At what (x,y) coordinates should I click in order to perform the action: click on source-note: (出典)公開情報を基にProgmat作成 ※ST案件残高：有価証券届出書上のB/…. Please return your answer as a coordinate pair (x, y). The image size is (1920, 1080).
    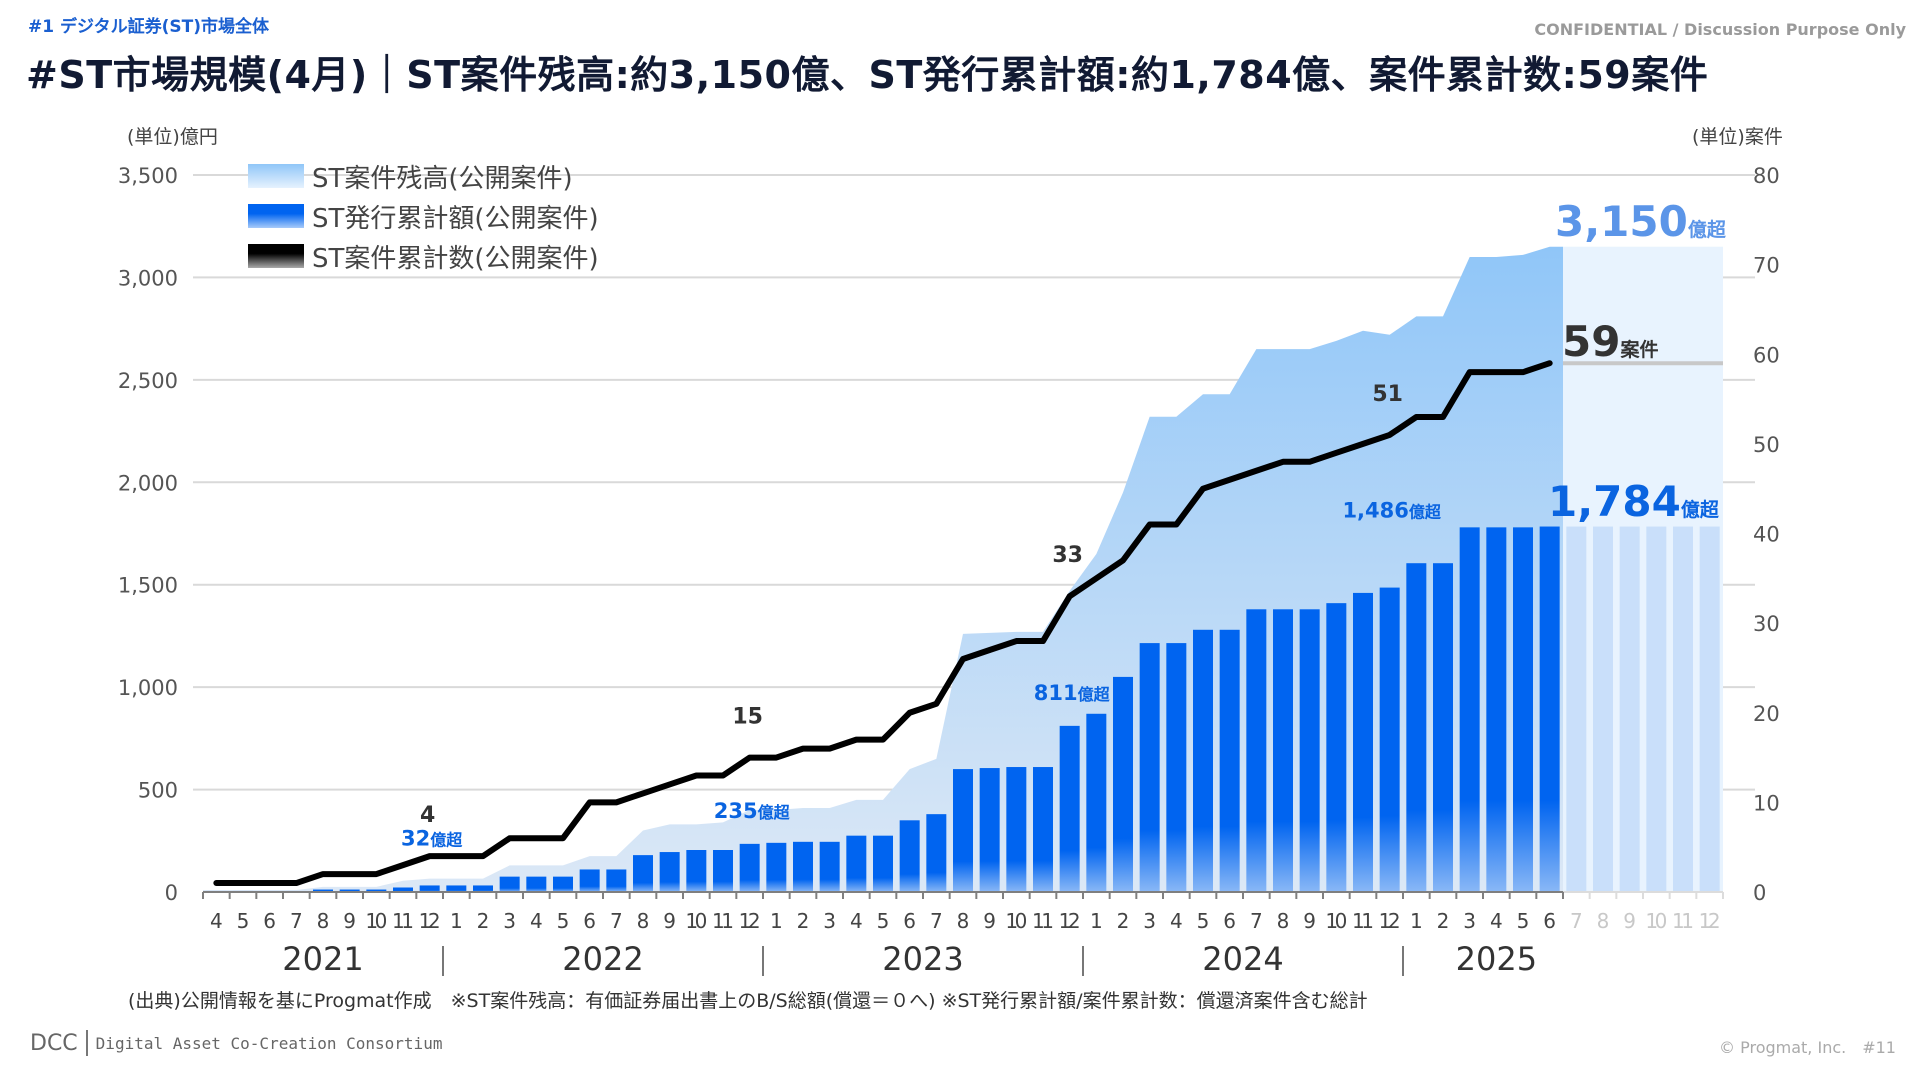
    Looking at the image, I should click on (748, 1001).